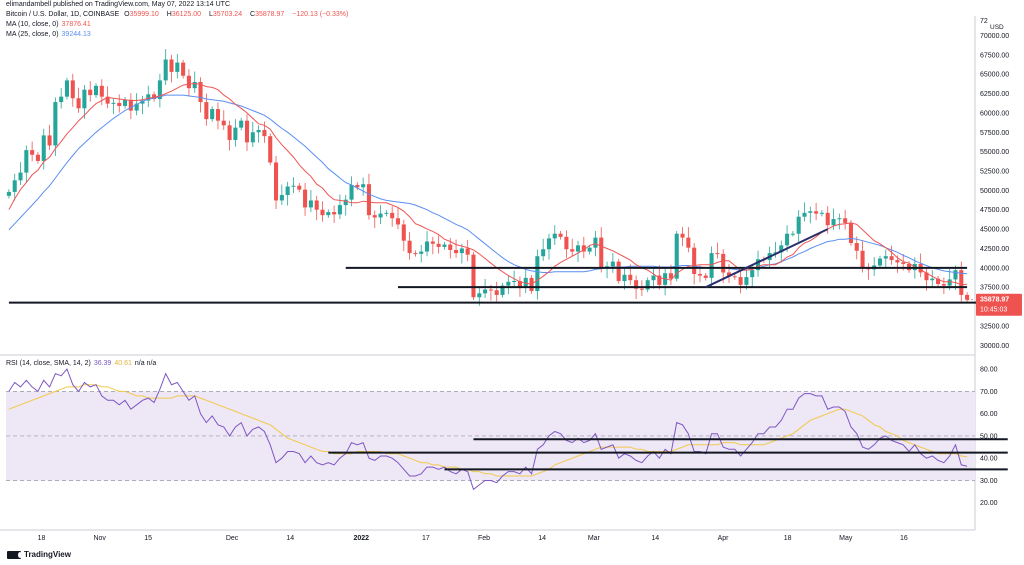  What do you see at coordinates (846, 538) in the screenshot?
I see `time-tick-label: May` at bounding box center [846, 538].